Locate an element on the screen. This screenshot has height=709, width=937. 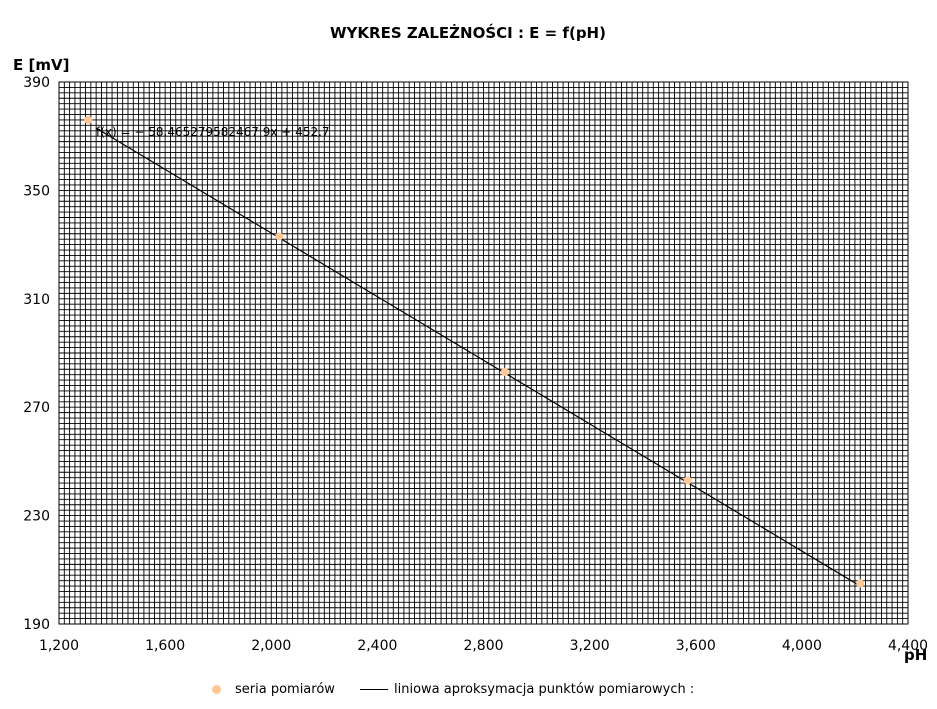
x-tick-label: 1,600 is located at coordinates (165, 646).